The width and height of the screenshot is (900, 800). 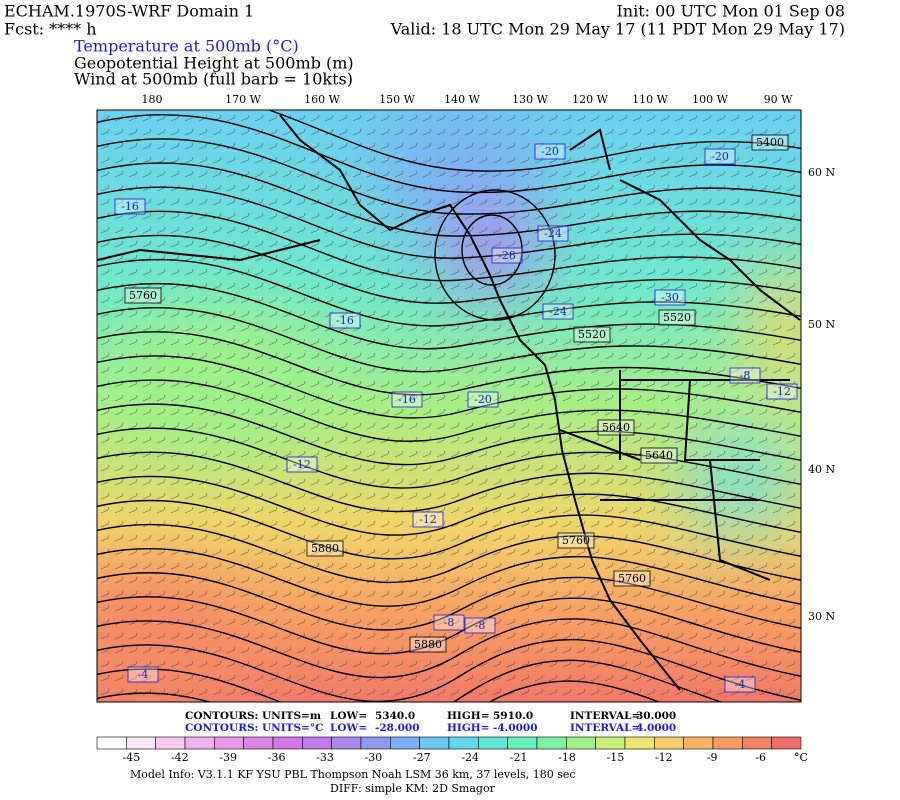 I want to click on contour-info: 4.0000, so click(x=656, y=728).